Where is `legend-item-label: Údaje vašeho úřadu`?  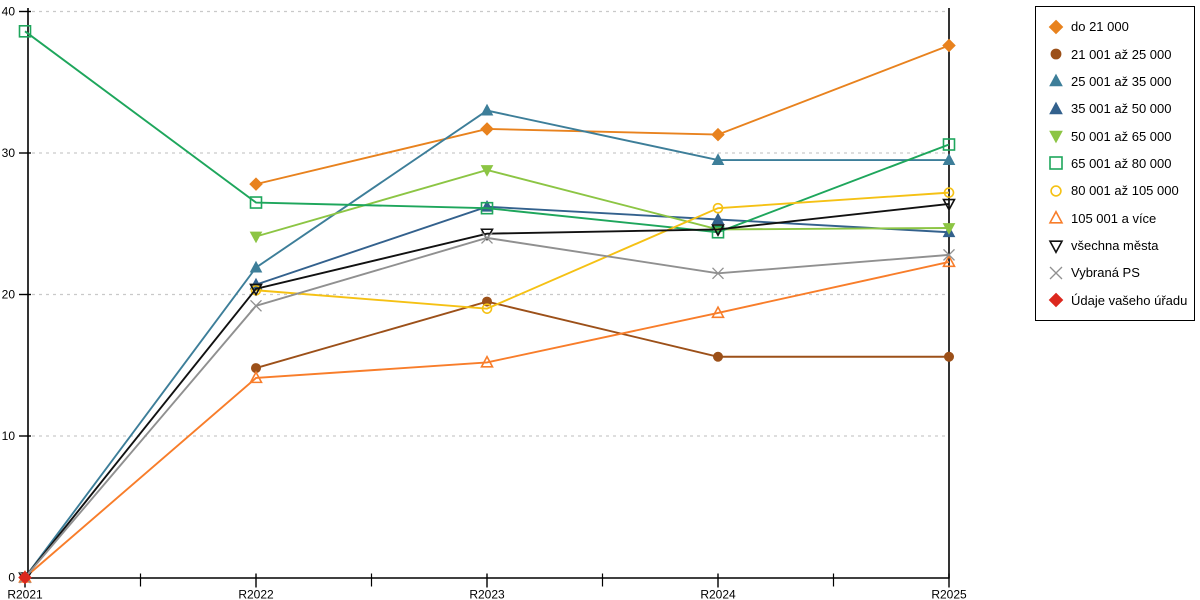 legend-item-label: Údaje vašeho úřadu is located at coordinates (1129, 300).